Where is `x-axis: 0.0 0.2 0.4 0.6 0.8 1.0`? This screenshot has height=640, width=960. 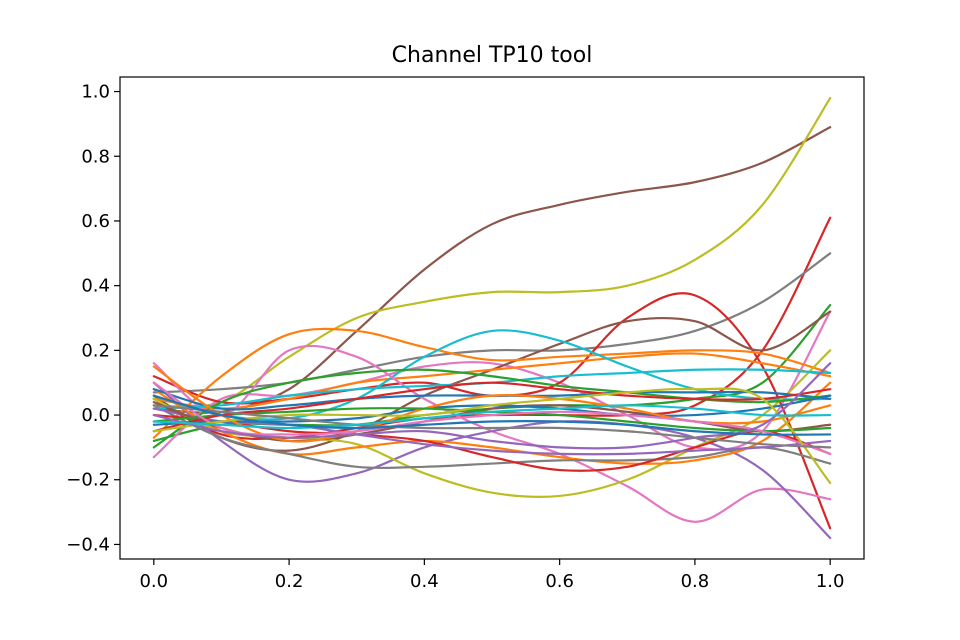 x-axis: 0.0 0.2 0.4 0.6 0.8 1.0 is located at coordinates (492, 575).